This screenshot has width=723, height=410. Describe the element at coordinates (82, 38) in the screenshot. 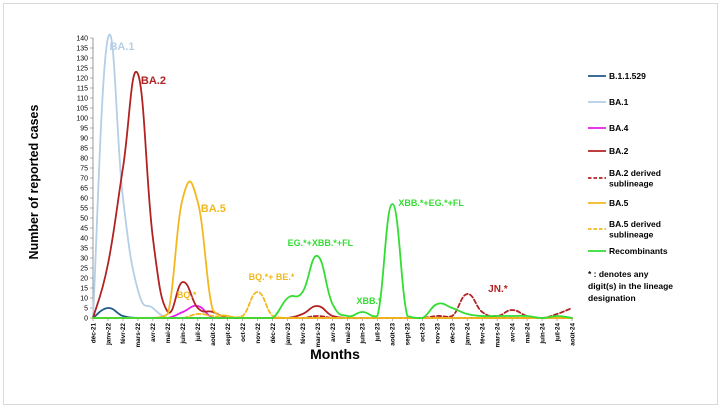

I see `y-tick-label: 140` at that location.